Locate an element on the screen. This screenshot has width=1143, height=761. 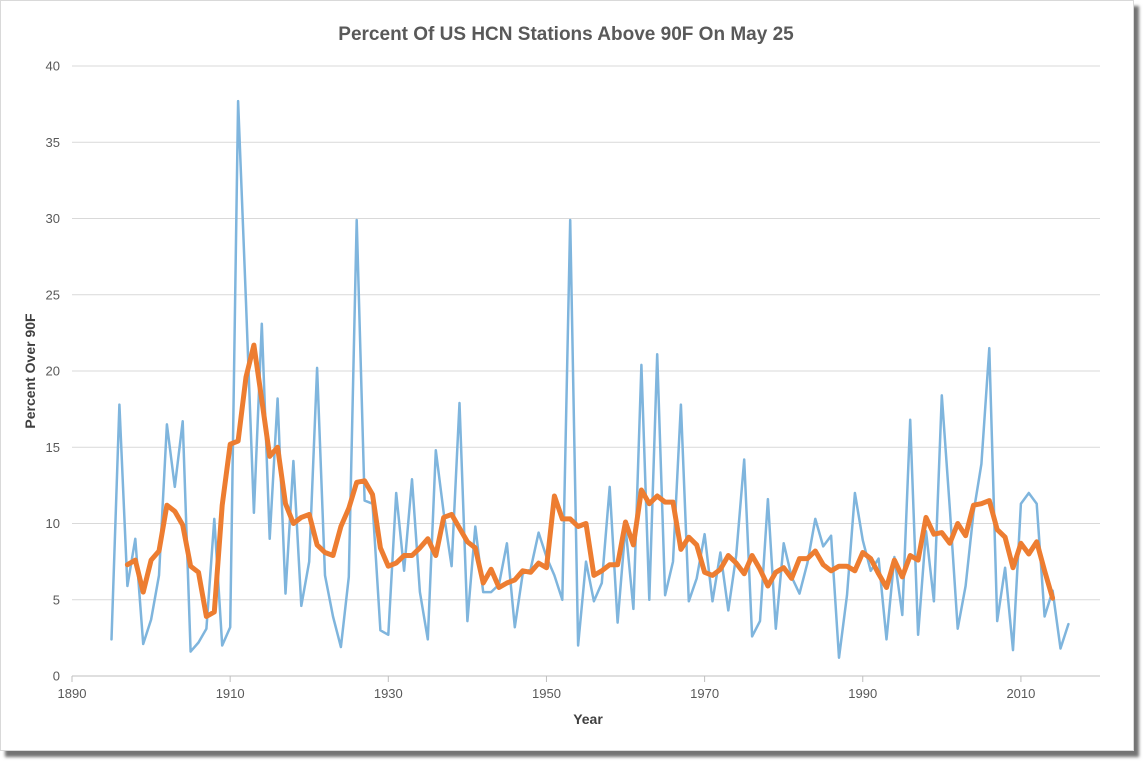
x-axis-ticks: 1890 1910 1930 1950 1970 1990 2010 is located at coordinates (546, 688).